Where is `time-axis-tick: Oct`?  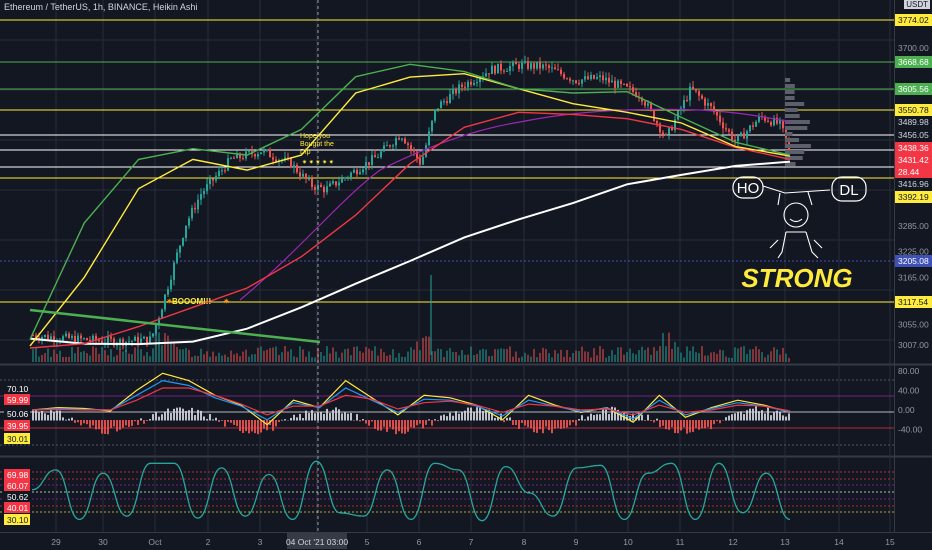 time-axis-tick: Oct is located at coordinates (155, 542).